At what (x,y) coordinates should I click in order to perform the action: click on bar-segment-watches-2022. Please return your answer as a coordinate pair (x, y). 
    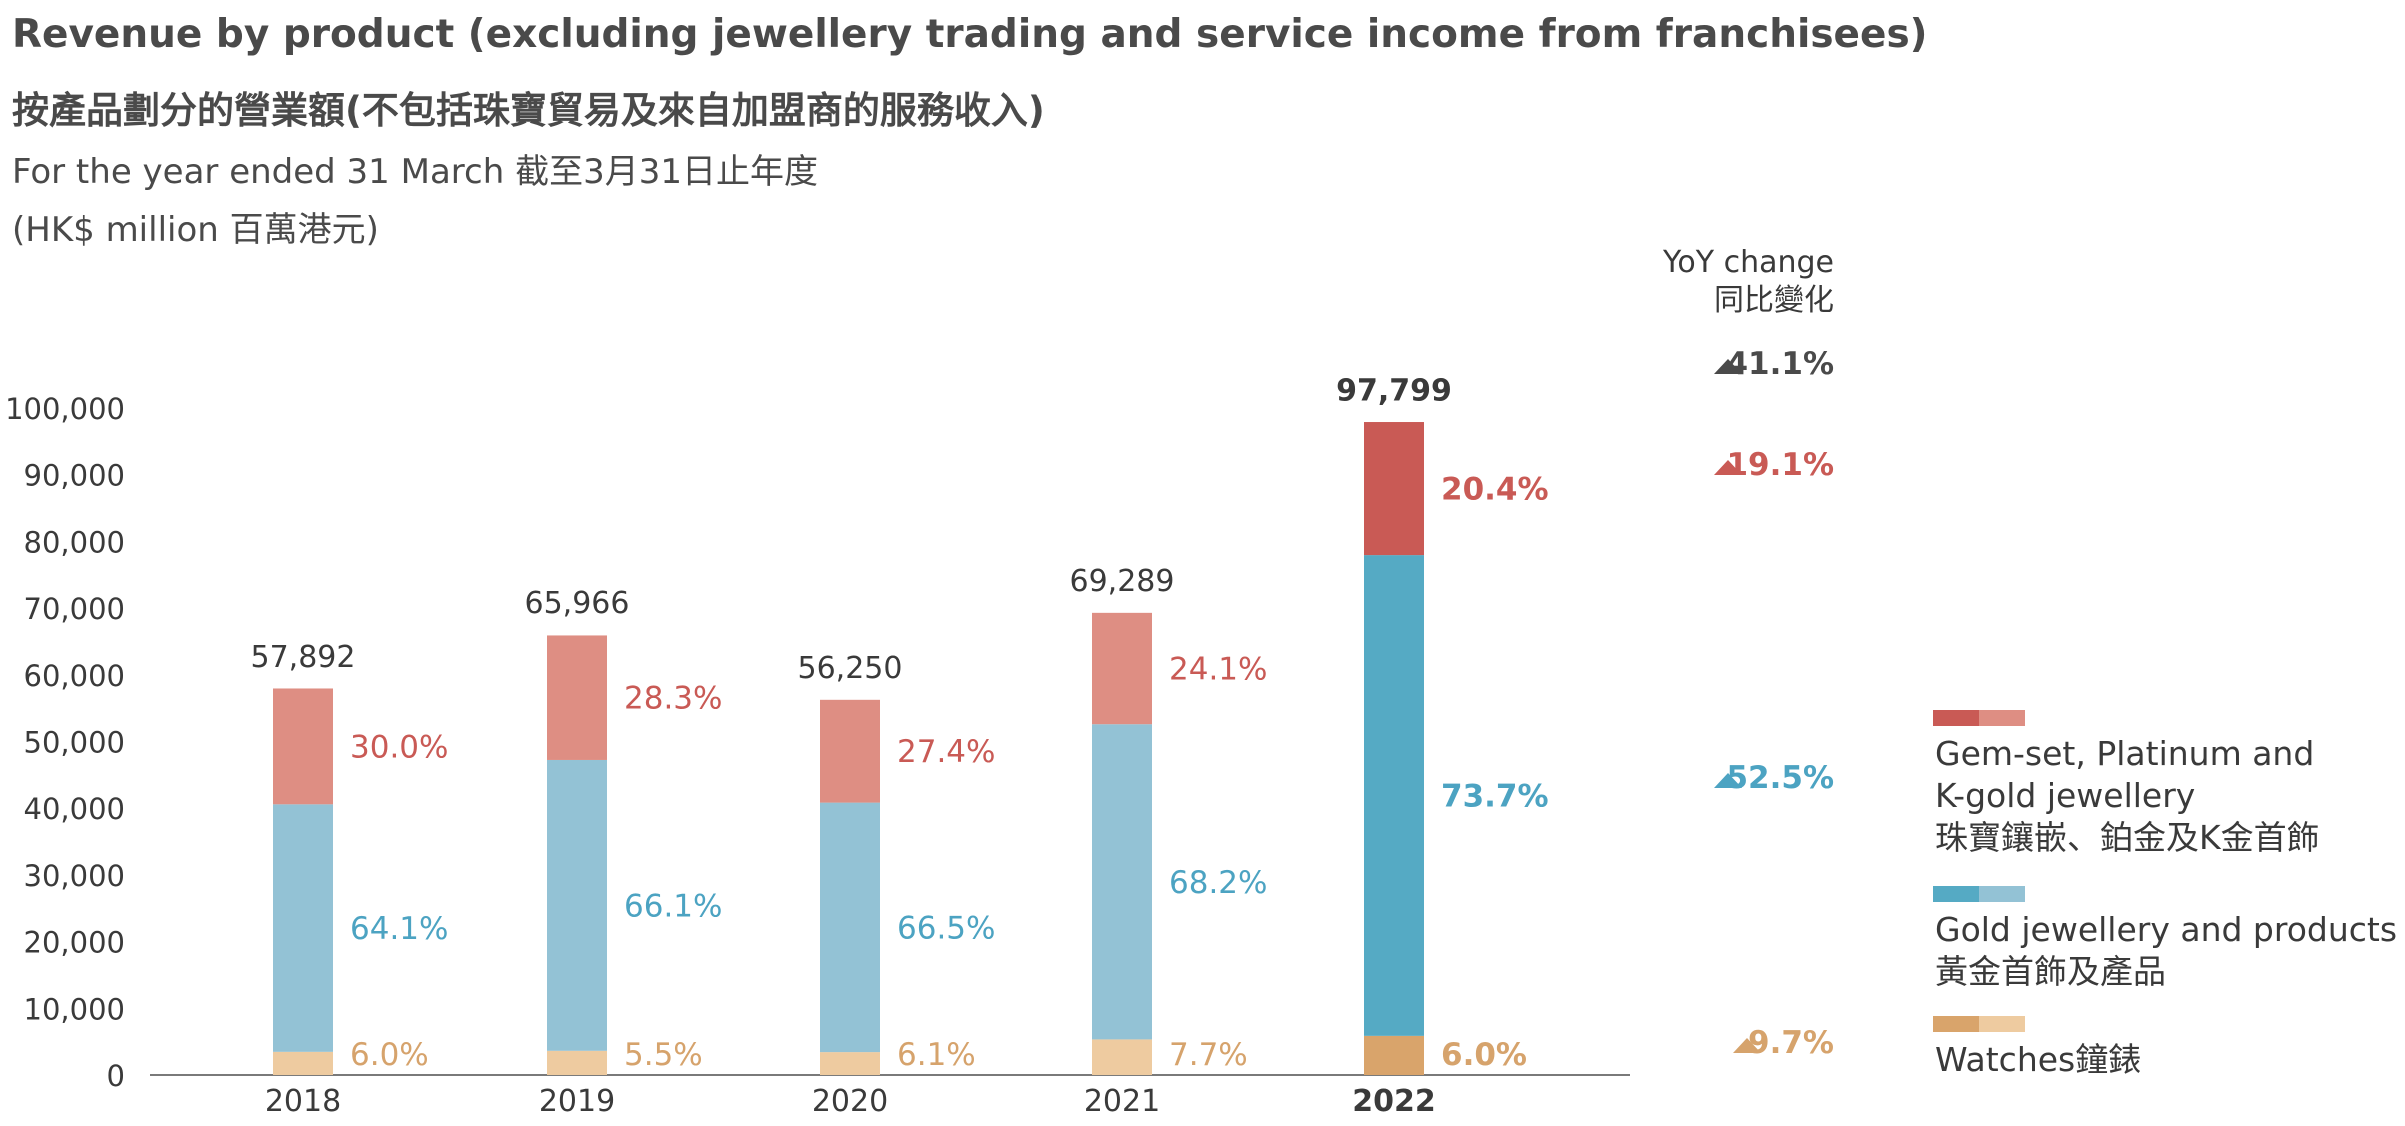
    Looking at the image, I should click on (1394, 1055).